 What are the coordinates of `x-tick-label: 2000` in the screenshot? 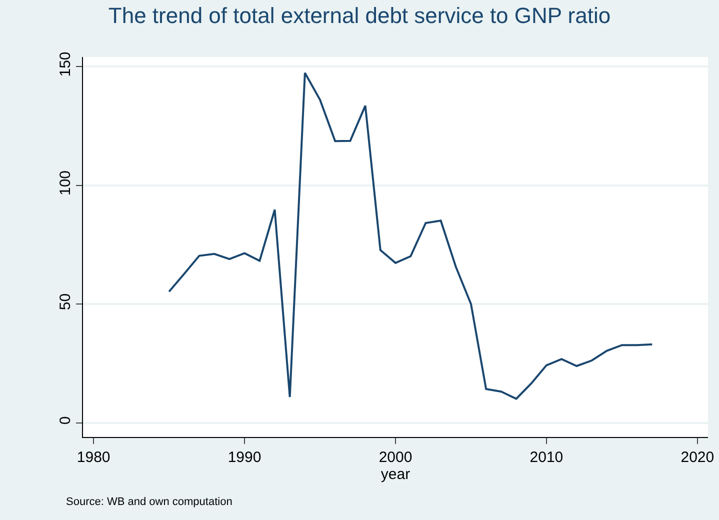 It's located at (395, 457).